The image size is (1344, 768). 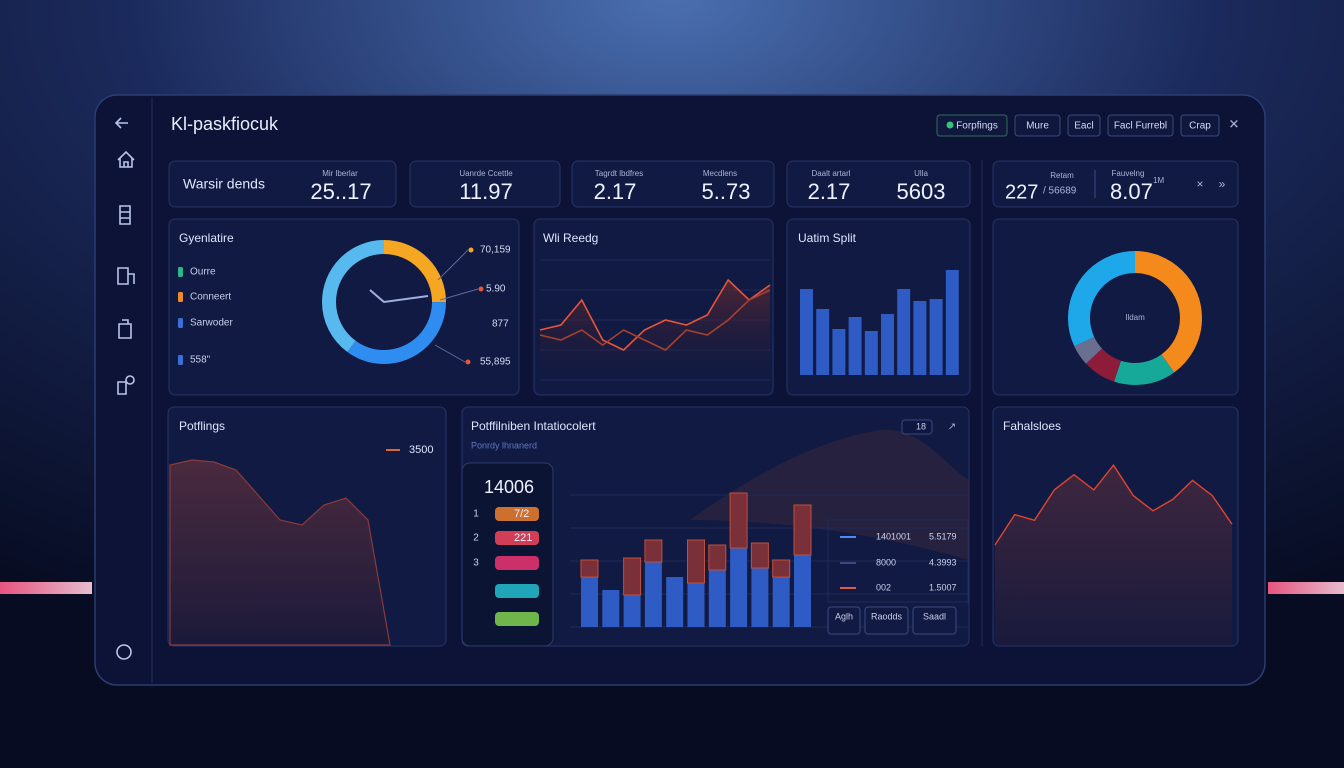 I want to click on stat-value: 2.17, so click(x=829, y=191).